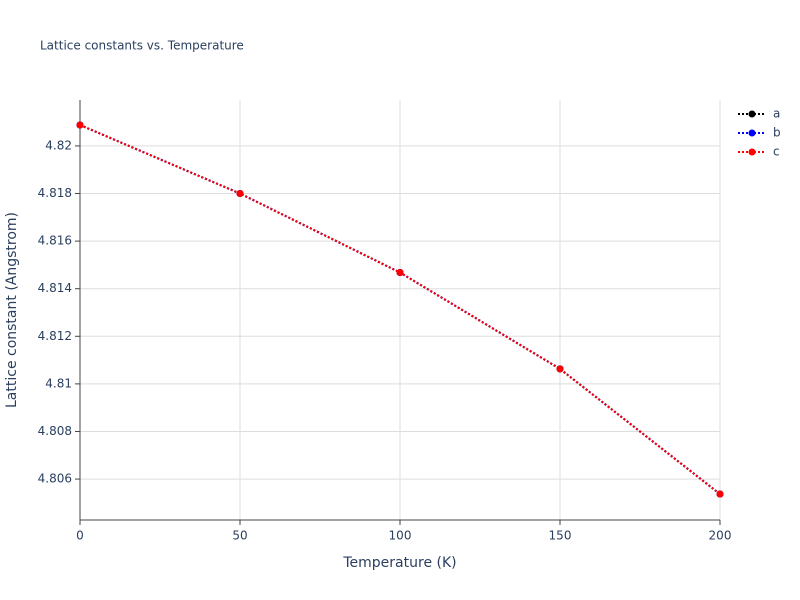  What do you see at coordinates (12, 310) in the screenshot?
I see `y-axis-title: Lattice constant (Angstrom)` at bounding box center [12, 310].